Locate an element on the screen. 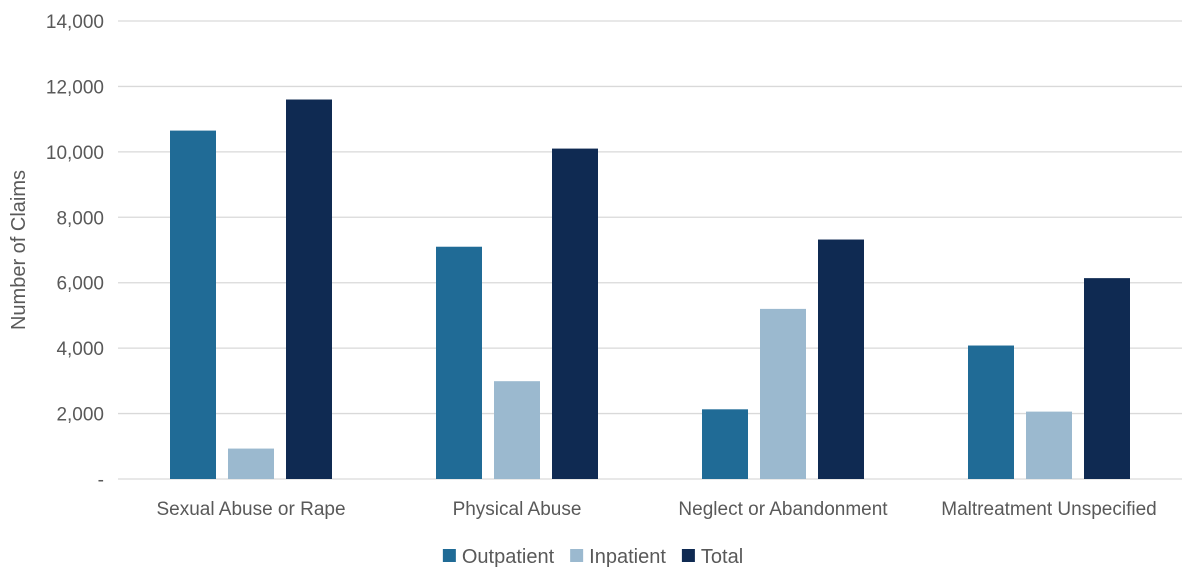 The width and height of the screenshot is (1187, 573). y-axis-title: Number of Claims is located at coordinates (19, 250).